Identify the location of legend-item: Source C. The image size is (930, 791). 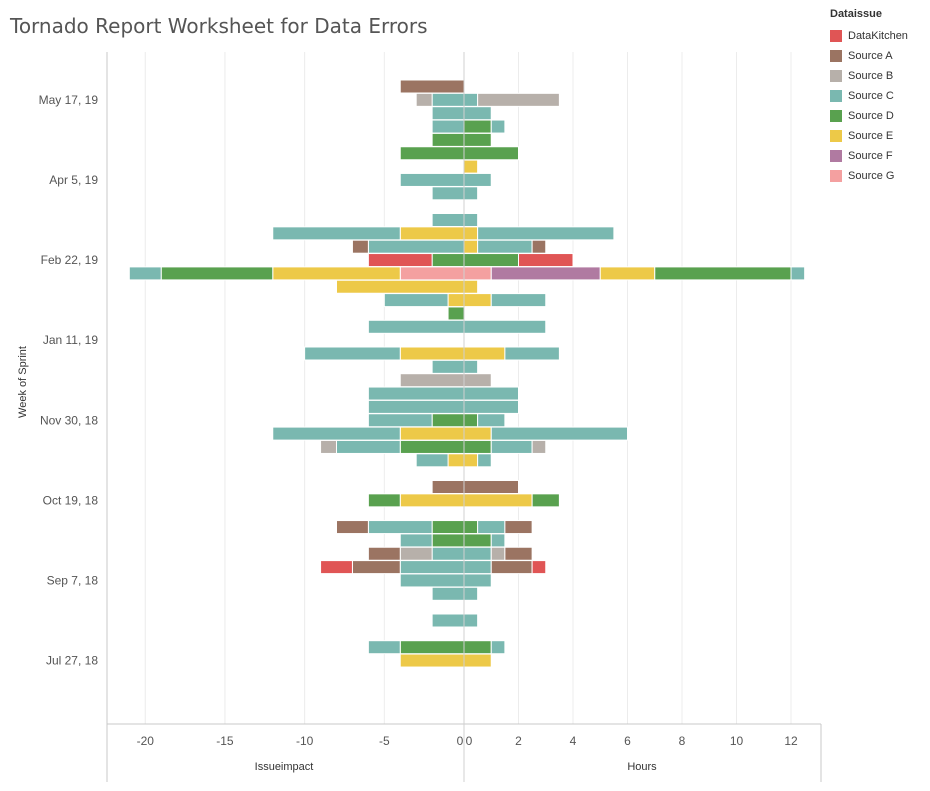
(869, 96).